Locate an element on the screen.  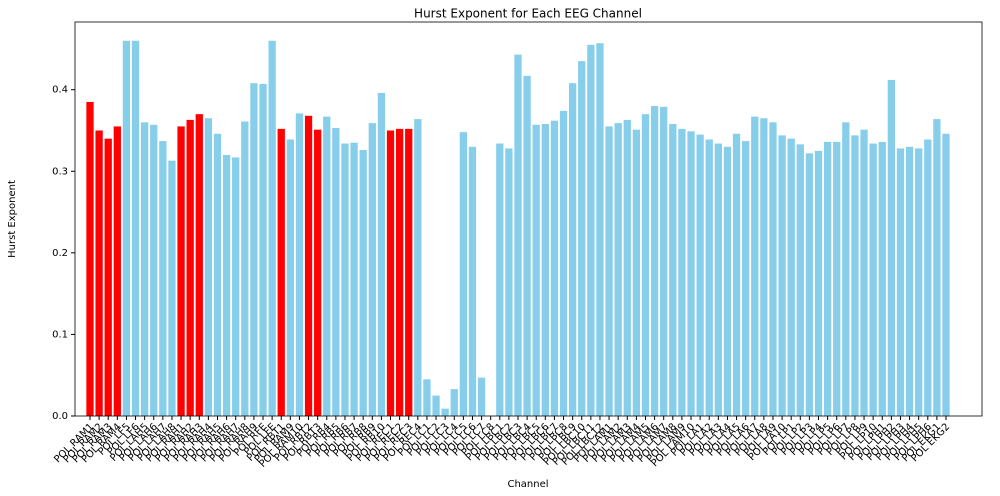
y-tick-label: 0.2 is located at coordinates (60, 253).